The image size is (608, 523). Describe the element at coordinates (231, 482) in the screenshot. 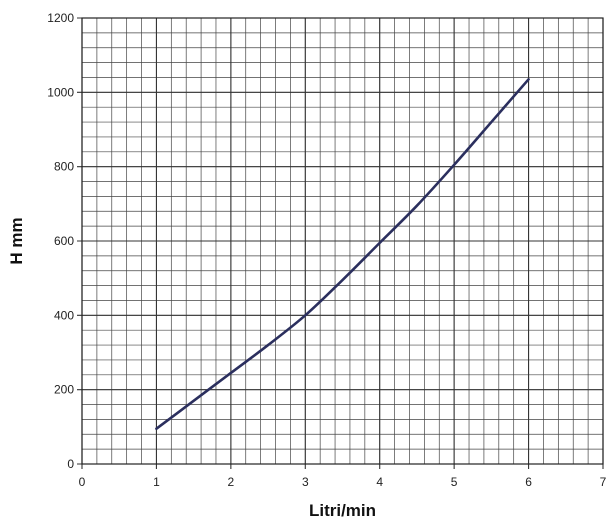

I see `x-tick-label: 2` at that location.